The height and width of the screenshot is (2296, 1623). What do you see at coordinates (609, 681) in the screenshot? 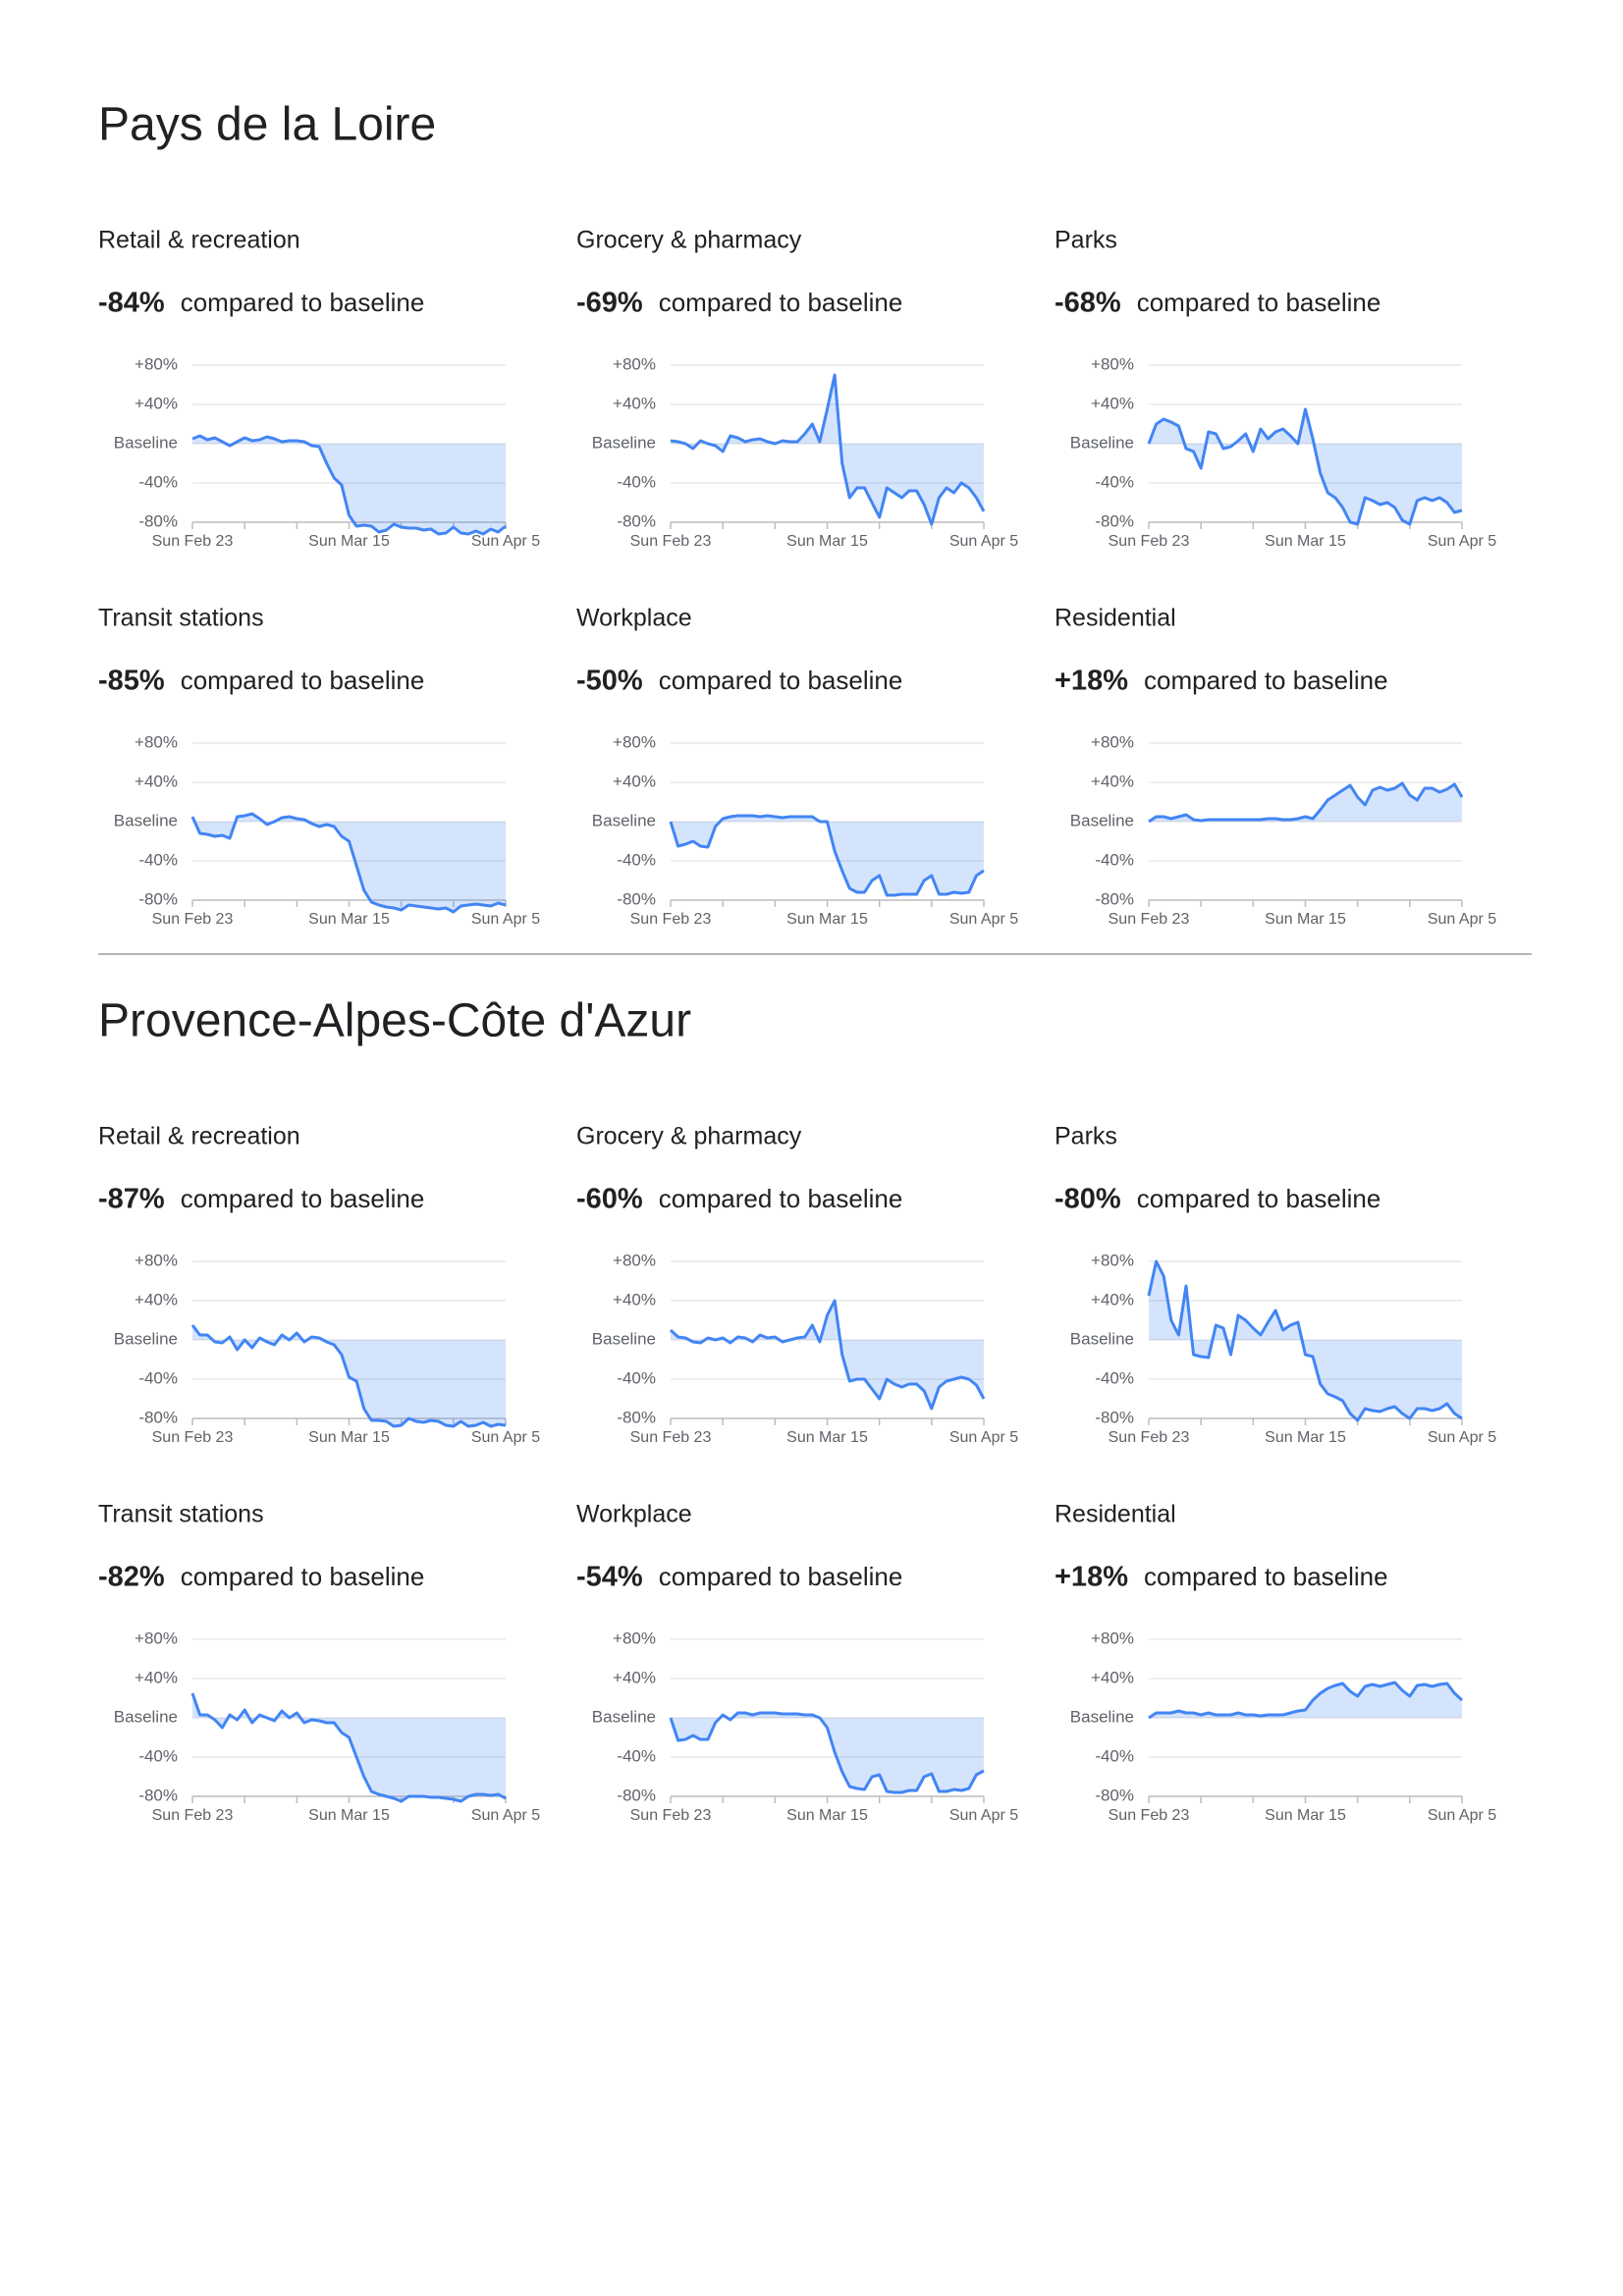
I see `change-value: -50%` at bounding box center [609, 681].